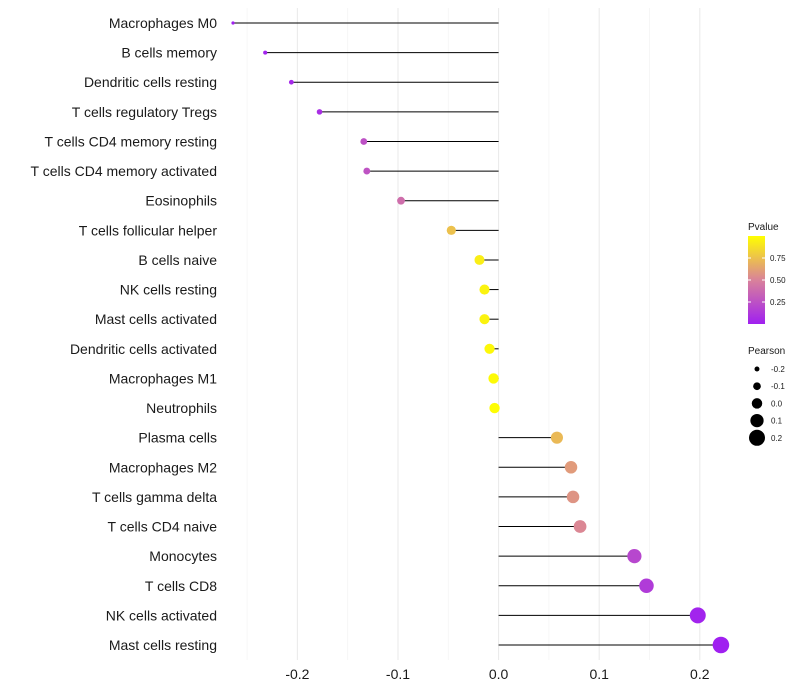  I want to click on pvalue-colorbar, so click(756, 280).